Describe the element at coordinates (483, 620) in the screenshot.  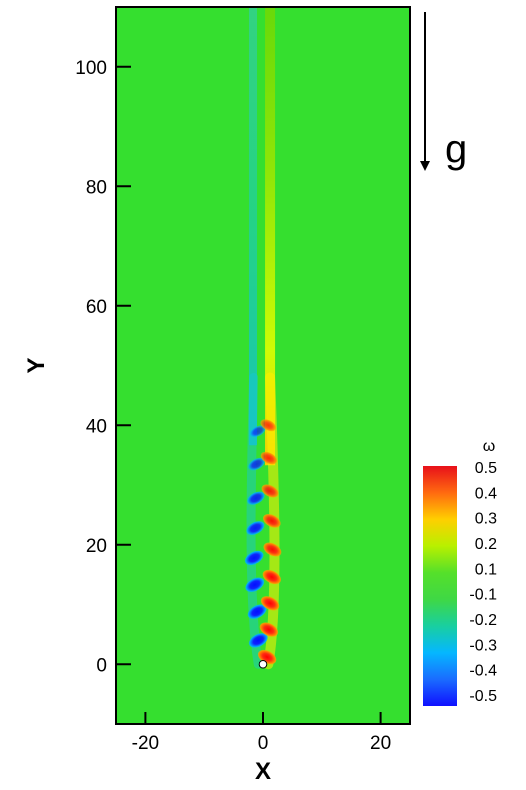
I see `colorbar-label-7: -0.2` at that location.